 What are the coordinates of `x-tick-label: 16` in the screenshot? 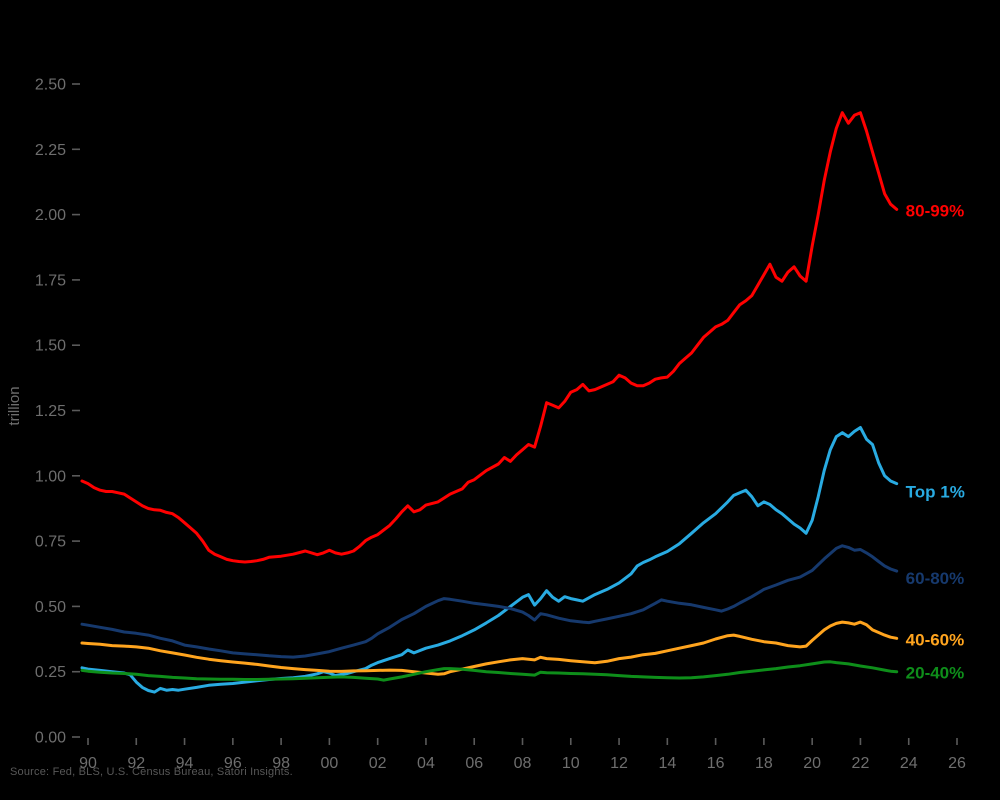 It's located at (716, 763).